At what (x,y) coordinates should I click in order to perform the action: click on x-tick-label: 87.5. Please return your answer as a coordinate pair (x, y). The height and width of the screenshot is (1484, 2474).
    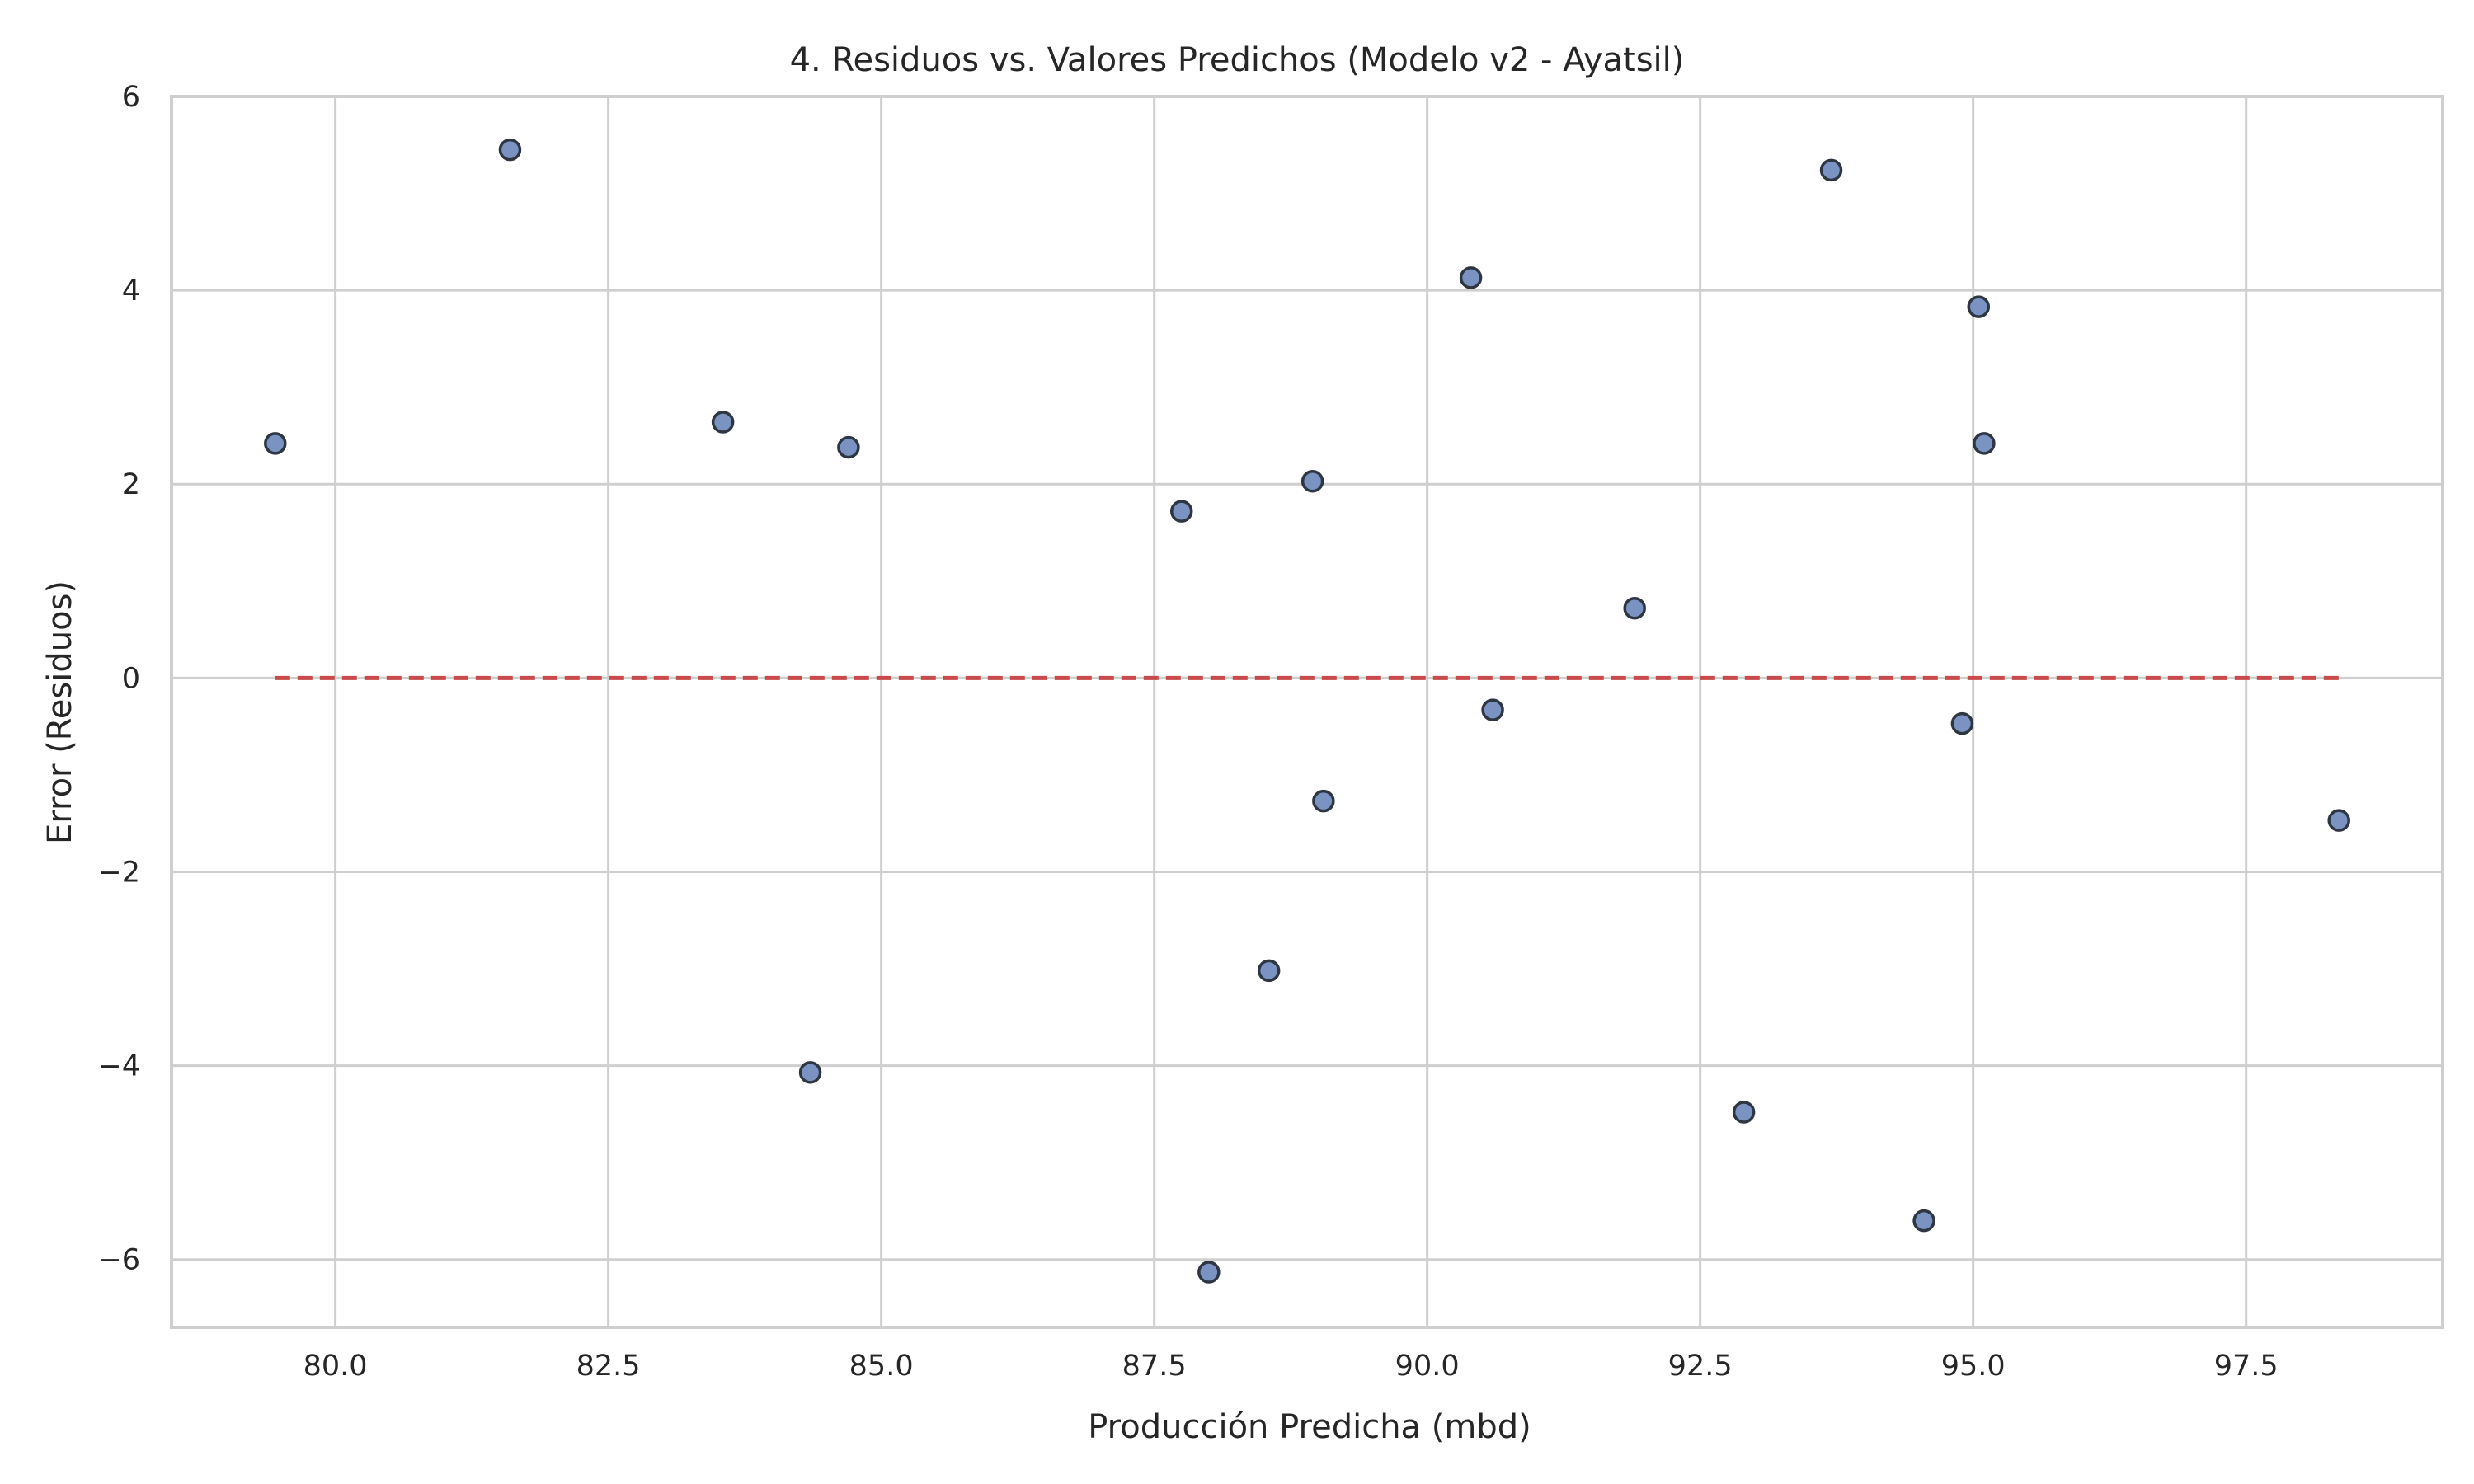
    Looking at the image, I should click on (1154, 1366).